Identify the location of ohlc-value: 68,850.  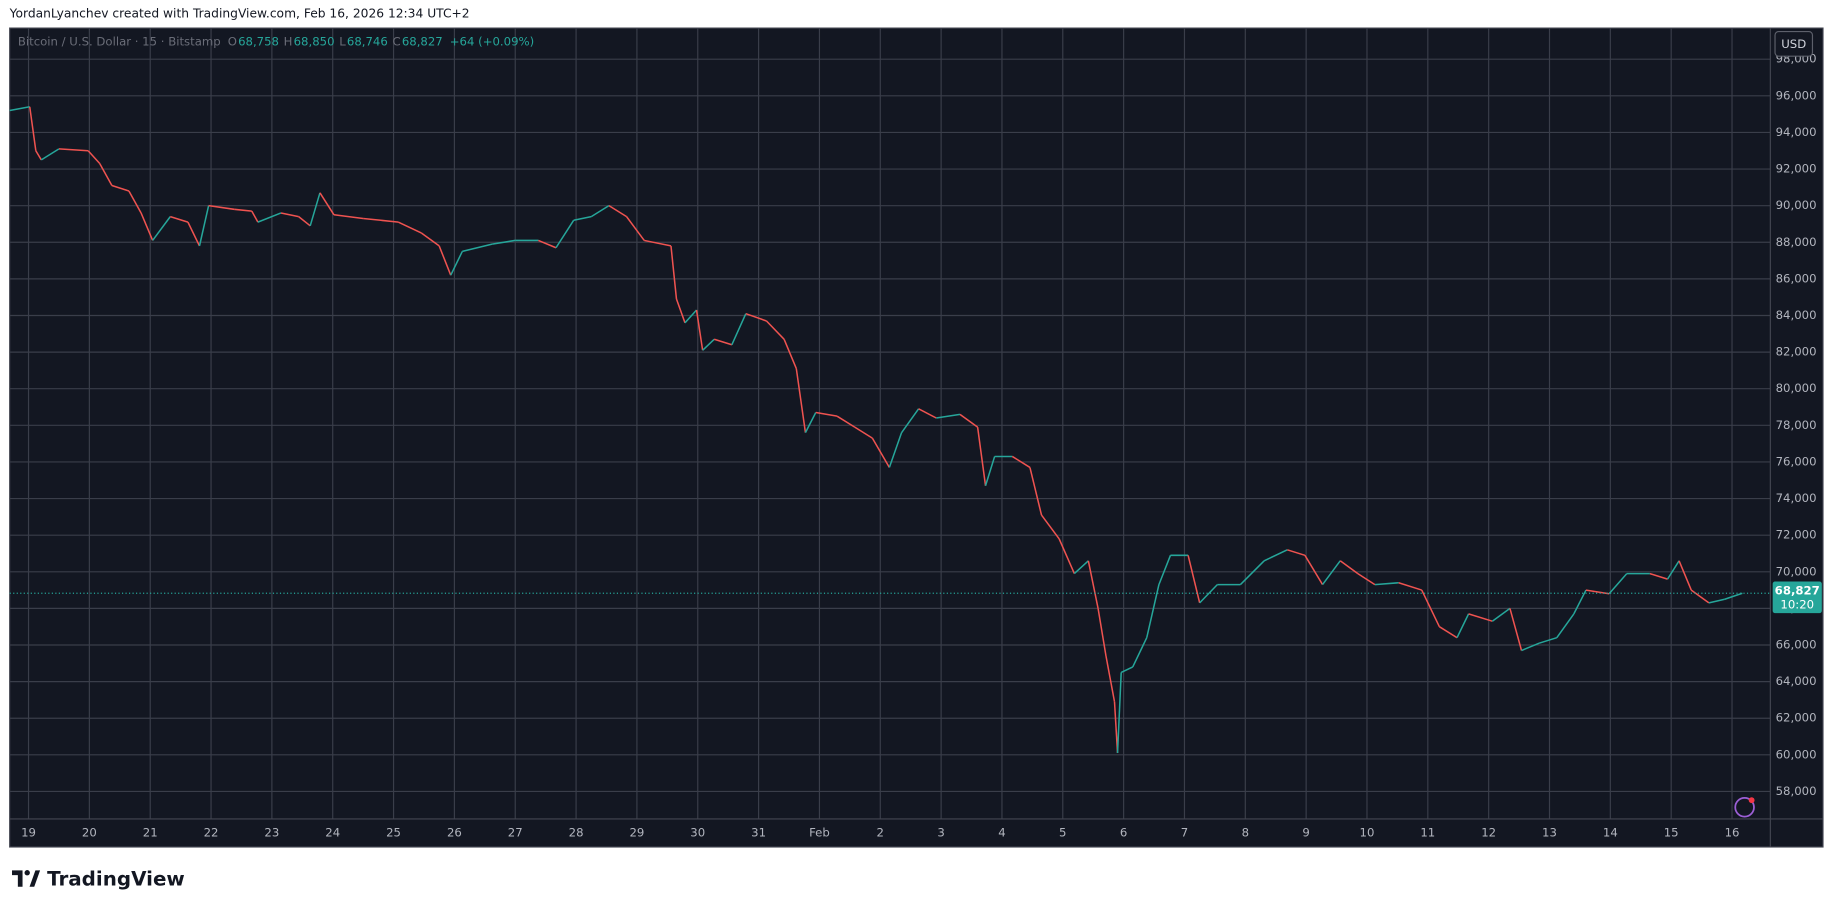
(314, 42).